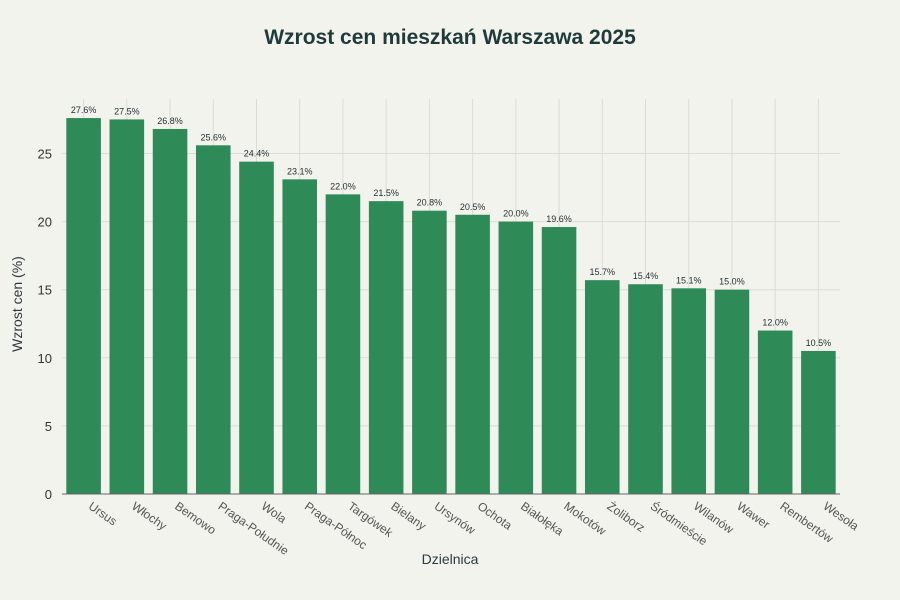 The image size is (900, 600). What do you see at coordinates (274, 512) in the screenshot?
I see `x-tick-label: Wola` at bounding box center [274, 512].